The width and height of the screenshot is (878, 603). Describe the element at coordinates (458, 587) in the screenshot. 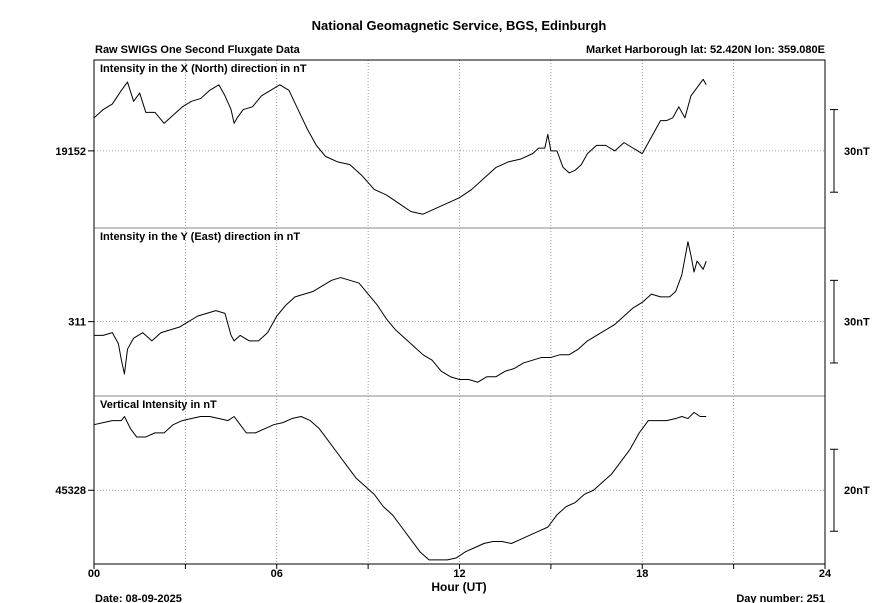

I see `x-axis-label: Hour (UT)` at that location.